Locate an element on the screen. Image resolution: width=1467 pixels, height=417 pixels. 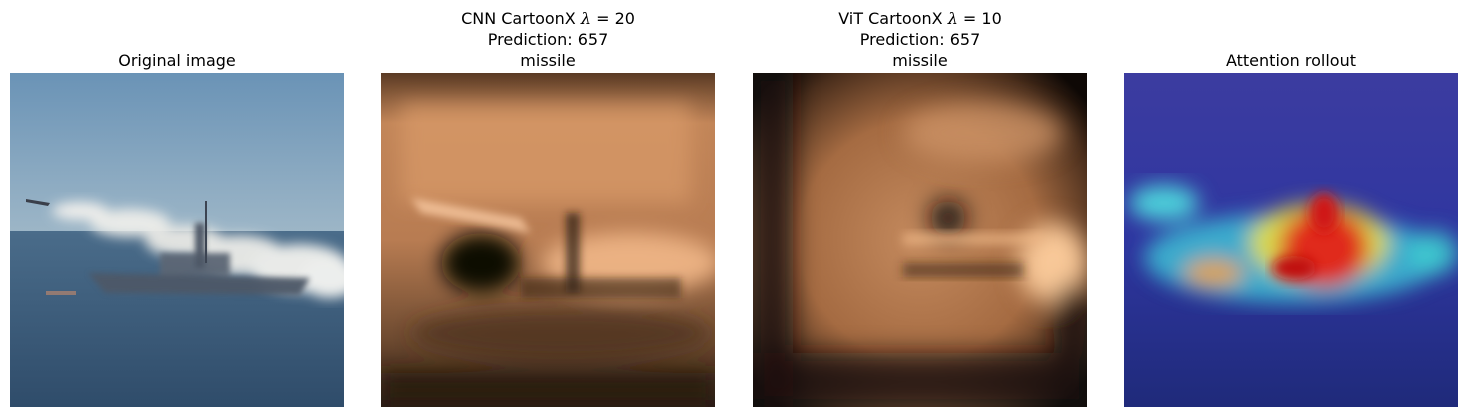
title-suffix: = 10 is located at coordinates (979, 18).